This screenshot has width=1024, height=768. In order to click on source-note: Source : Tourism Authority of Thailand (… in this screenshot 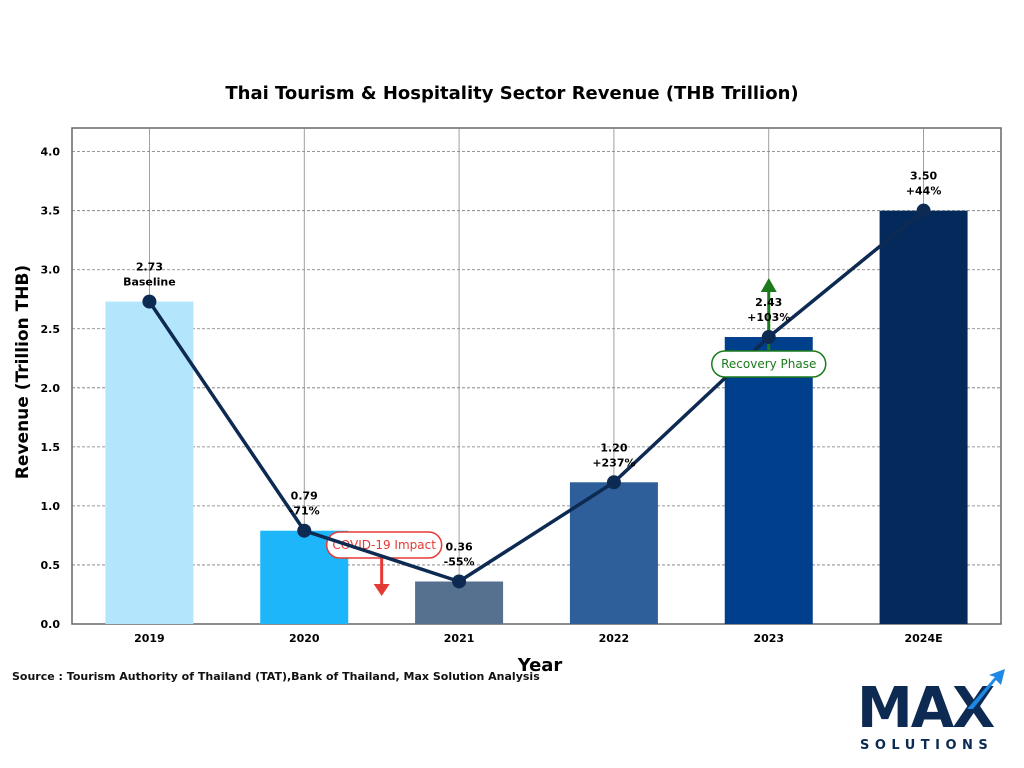, I will do `click(276, 676)`.